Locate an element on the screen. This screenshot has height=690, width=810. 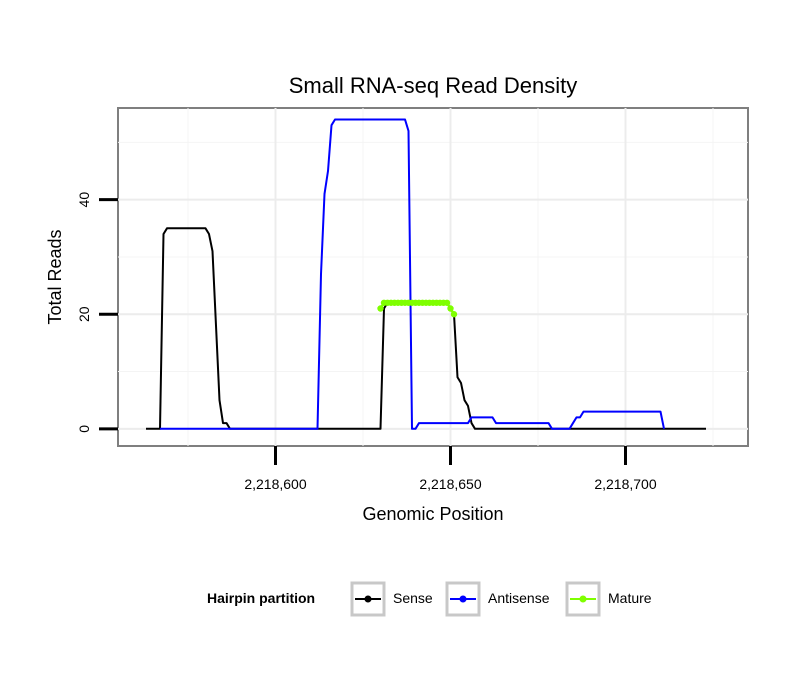
x-tick-label: 2,218,700 is located at coordinates (625, 484).